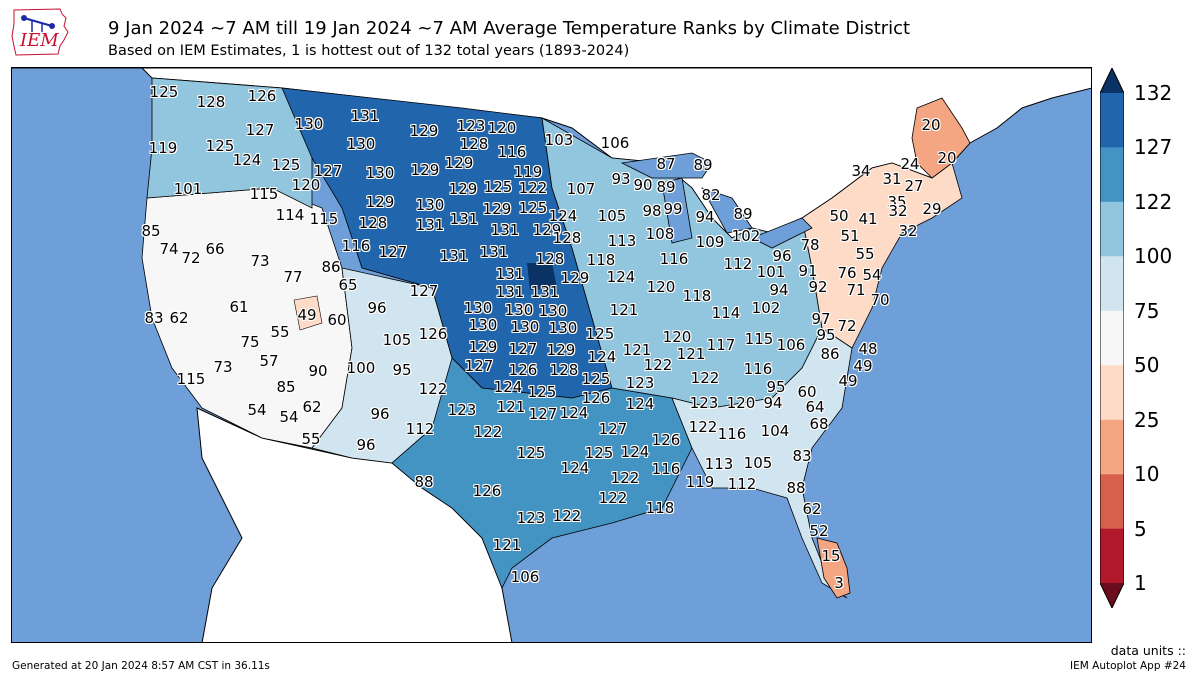 Image resolution: width=1200 pixels, height=675 pixels. I want to click on district-rank-label: 120, so click(502, 128).